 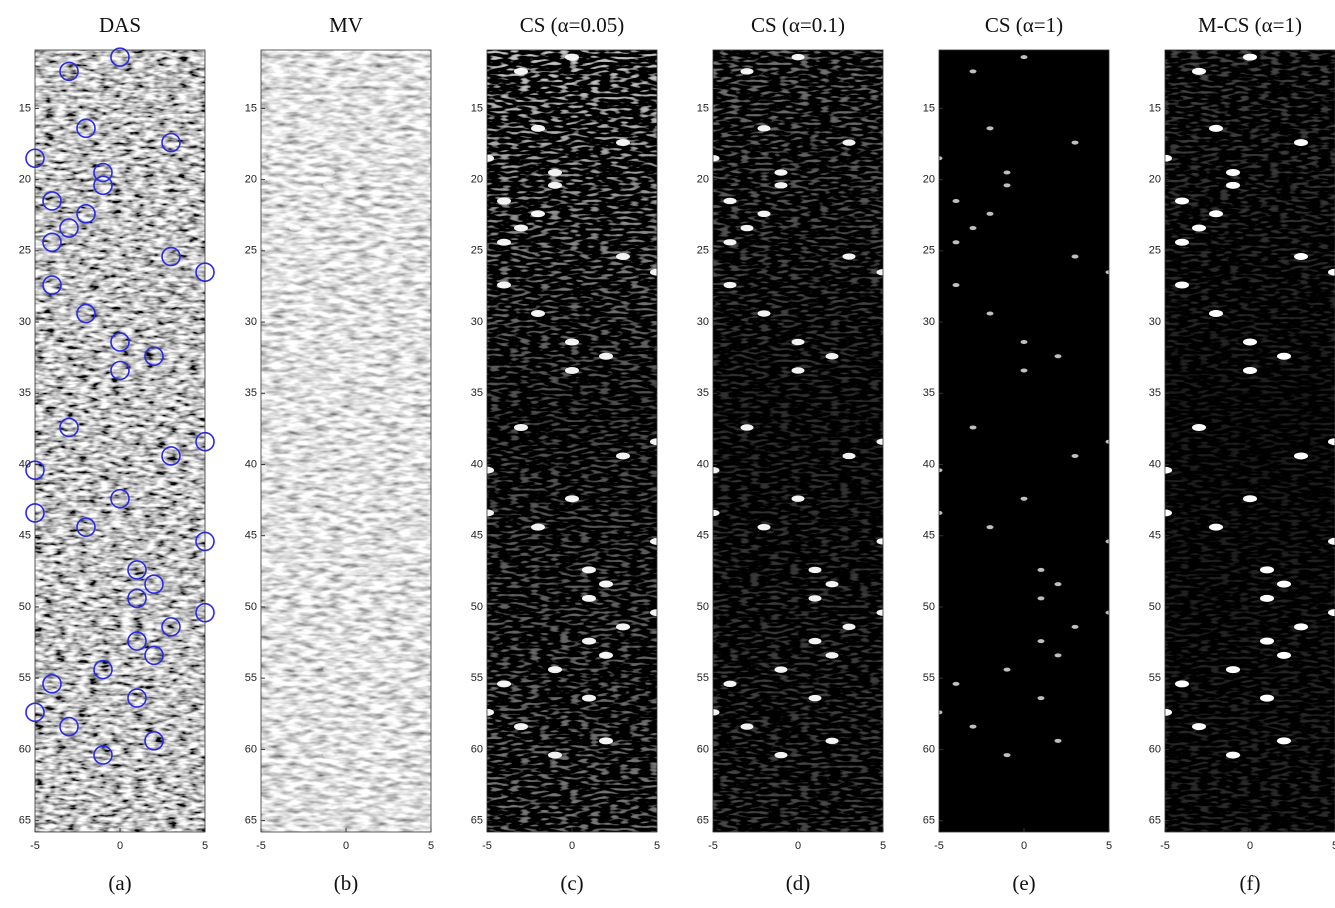 I want to click on x-tick-label: 5, so click(x=657, y=846).